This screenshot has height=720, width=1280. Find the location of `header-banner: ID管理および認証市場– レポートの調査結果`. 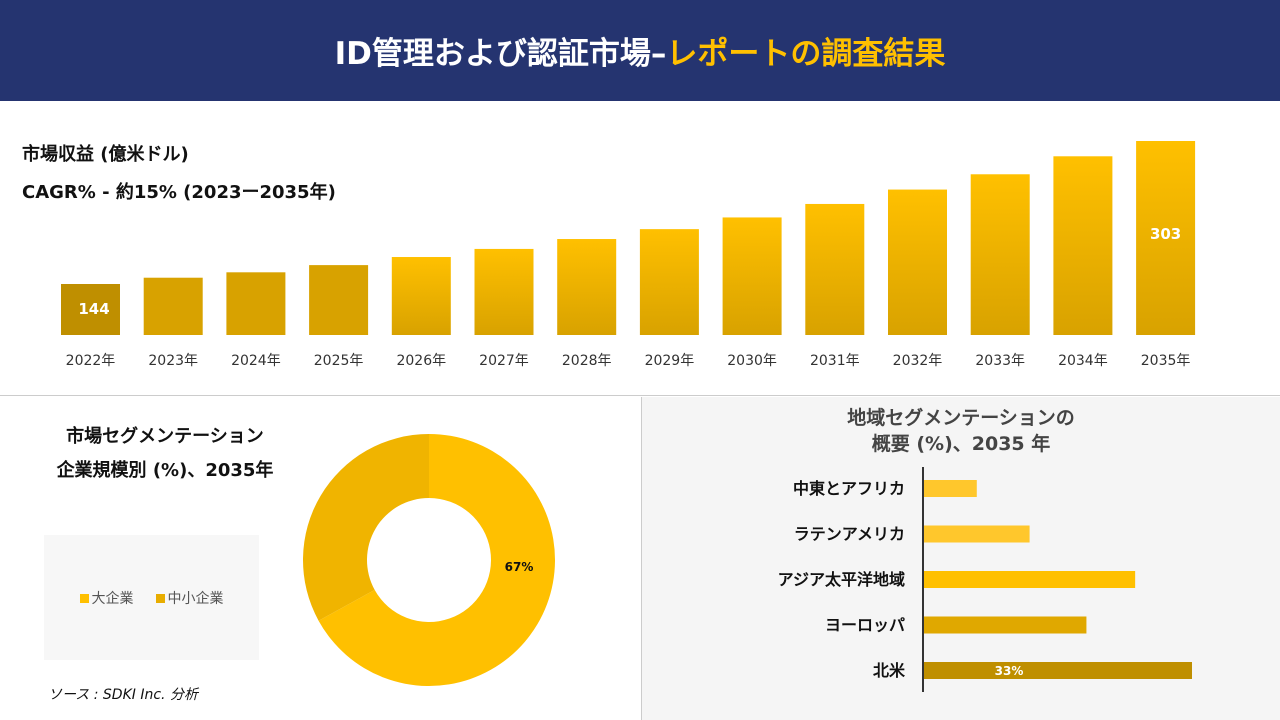

header-banner: ID管理および認証市場– レポートの調査結果 is located at coordinates (640, 50).